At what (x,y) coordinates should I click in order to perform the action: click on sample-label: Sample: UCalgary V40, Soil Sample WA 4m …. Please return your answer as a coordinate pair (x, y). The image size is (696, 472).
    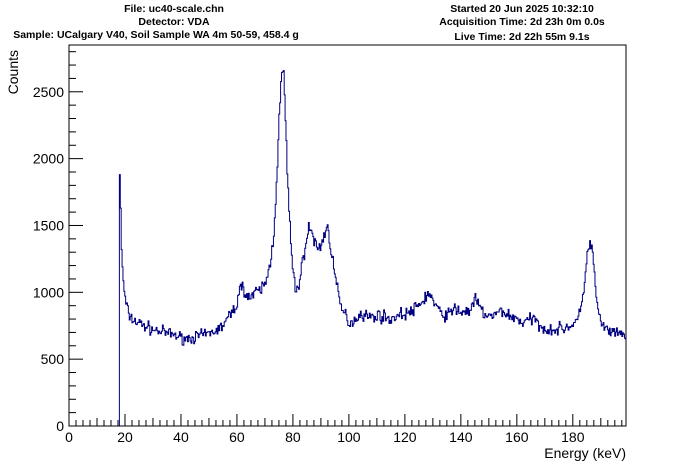
    Looking at the image, I should click on (156, 35).